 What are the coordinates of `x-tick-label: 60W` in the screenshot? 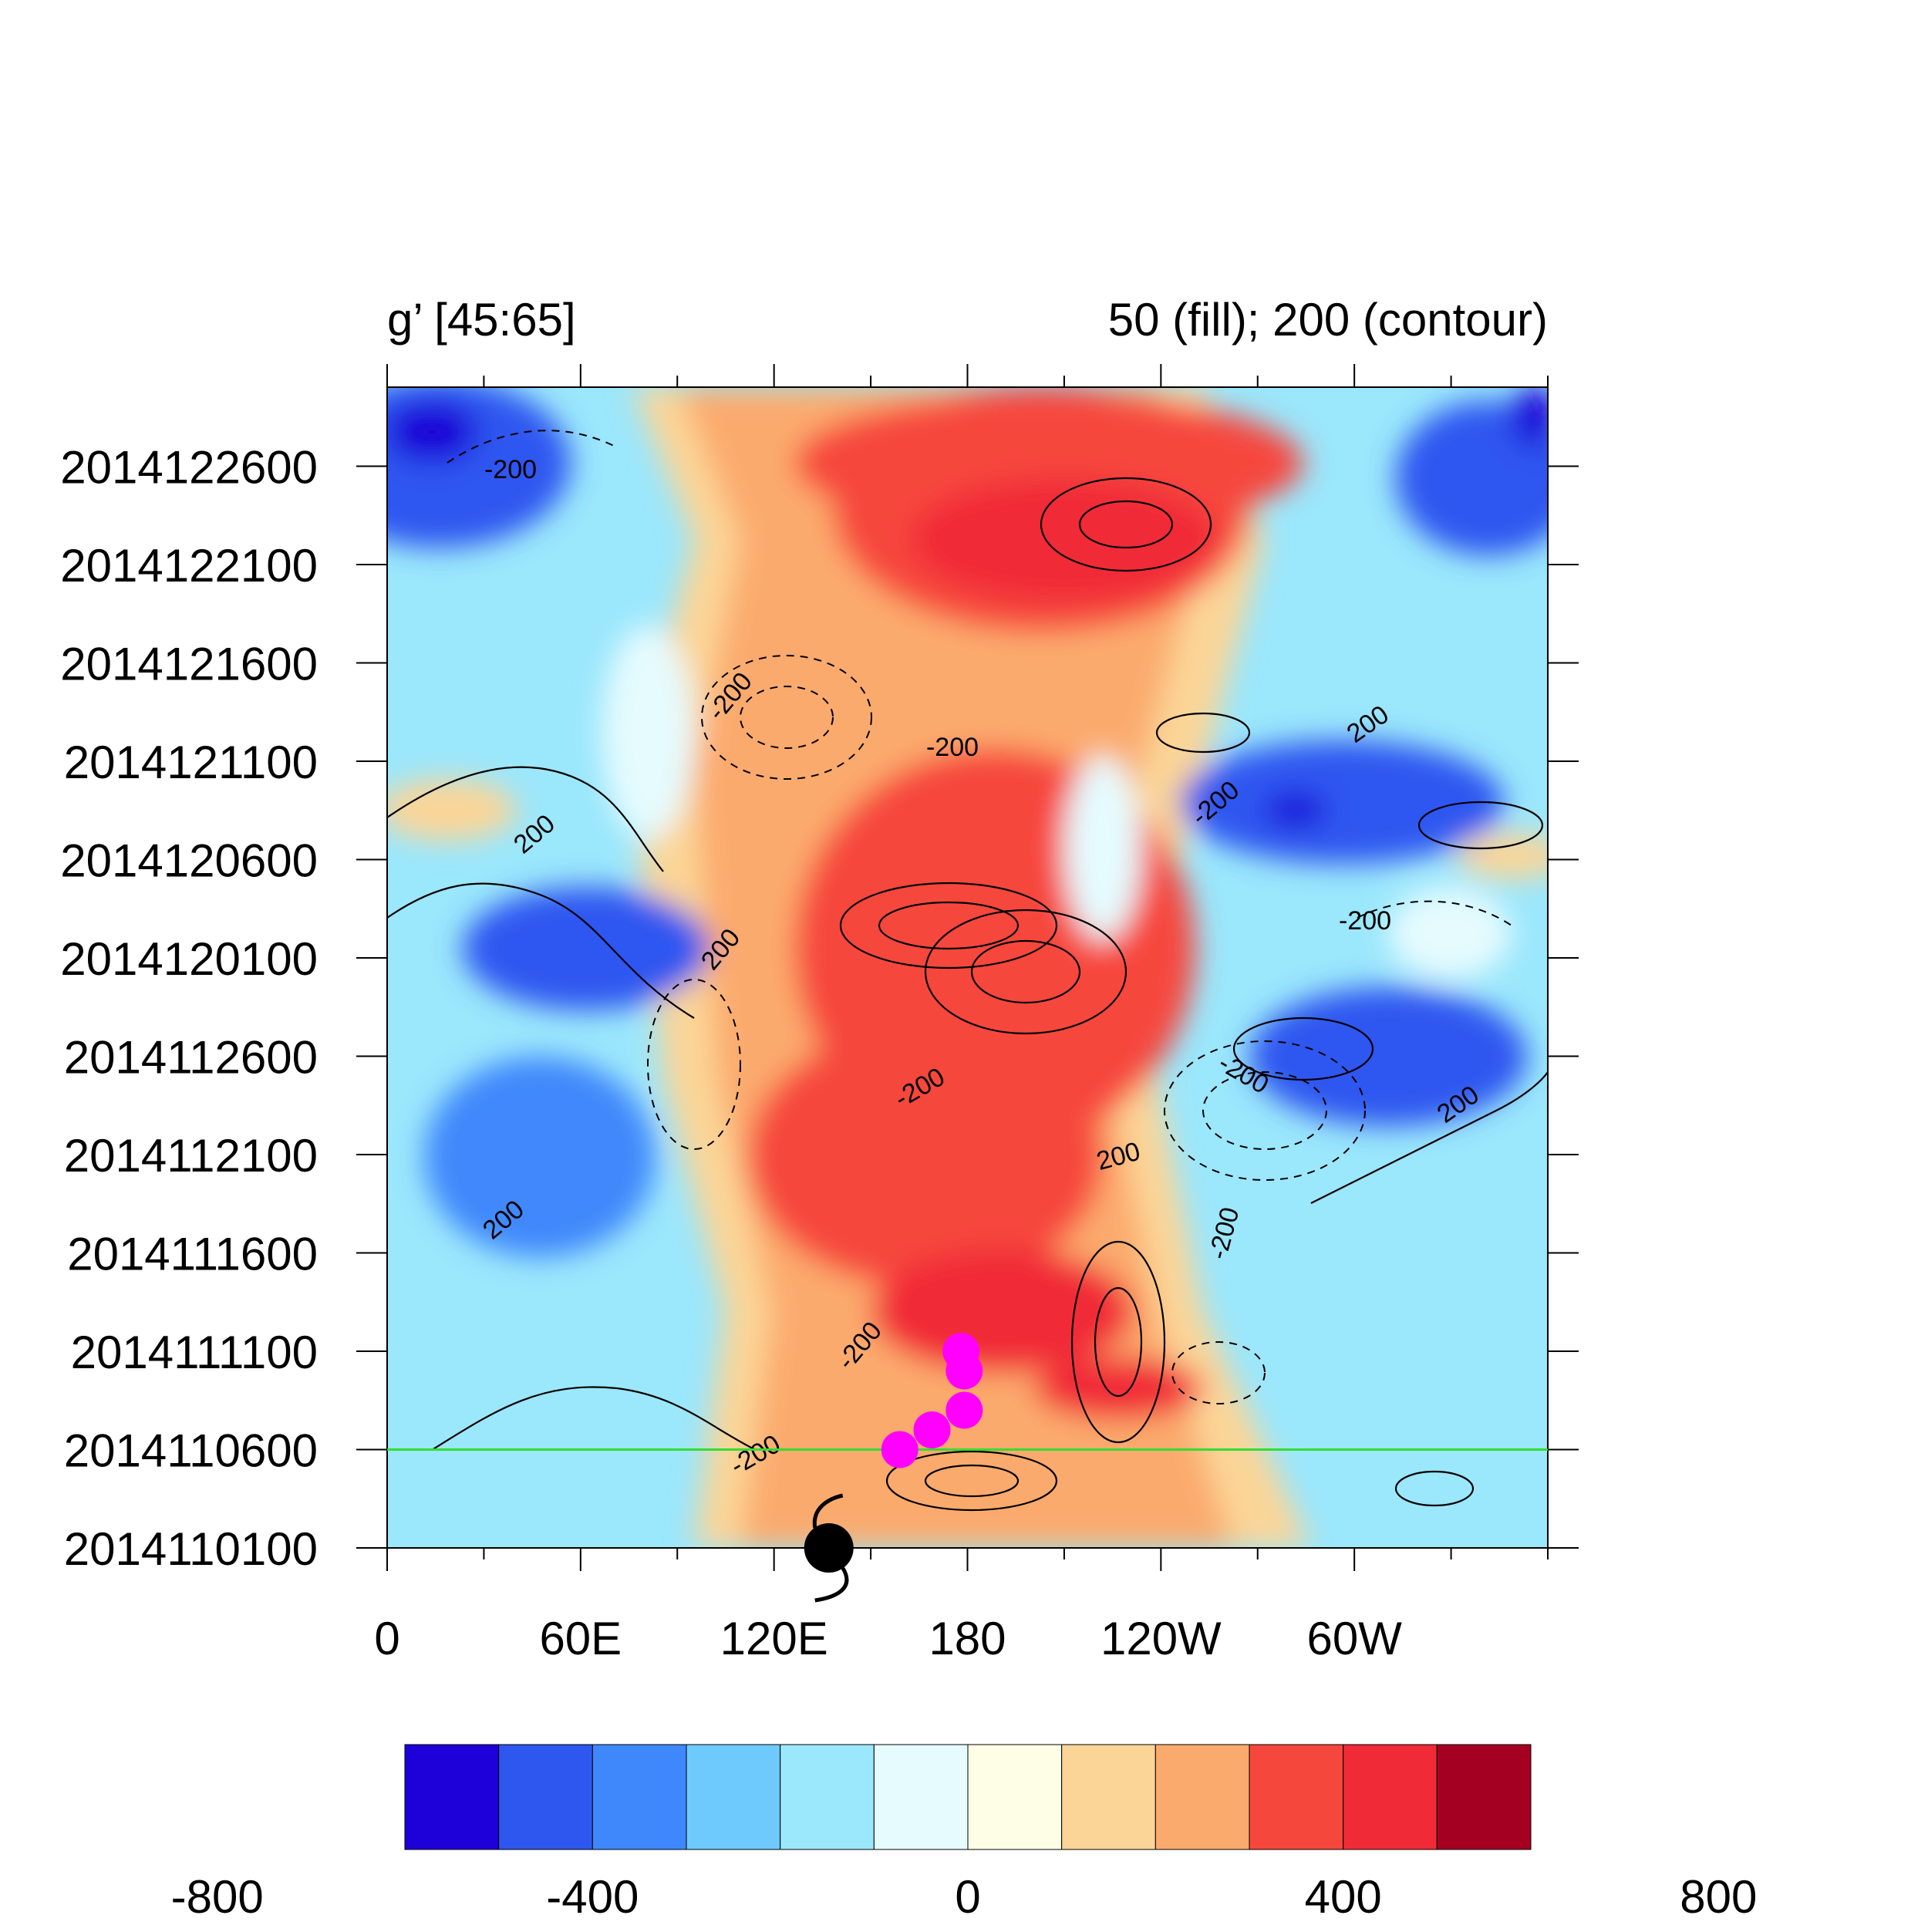 It's located at (1354, 1638).